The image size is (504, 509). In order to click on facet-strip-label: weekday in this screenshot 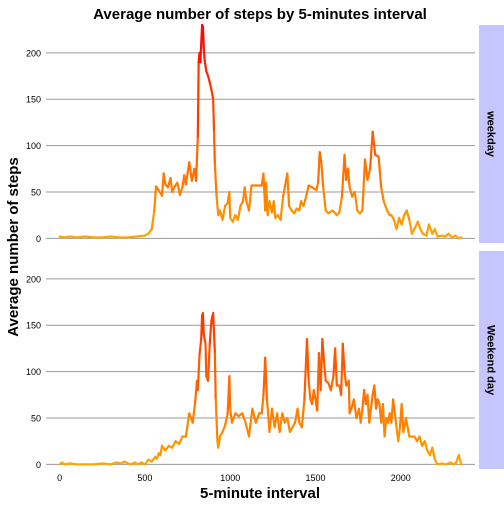, I will do `click(491, 134)`.